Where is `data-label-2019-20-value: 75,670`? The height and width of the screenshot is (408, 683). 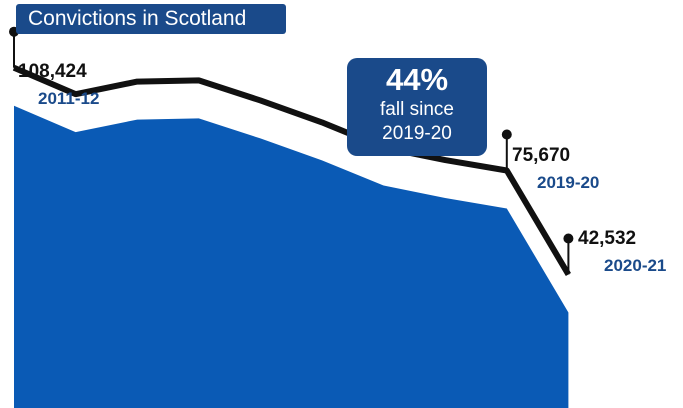 data-label-2019-20-value: 75,670 is located at coordinates (541, 155).